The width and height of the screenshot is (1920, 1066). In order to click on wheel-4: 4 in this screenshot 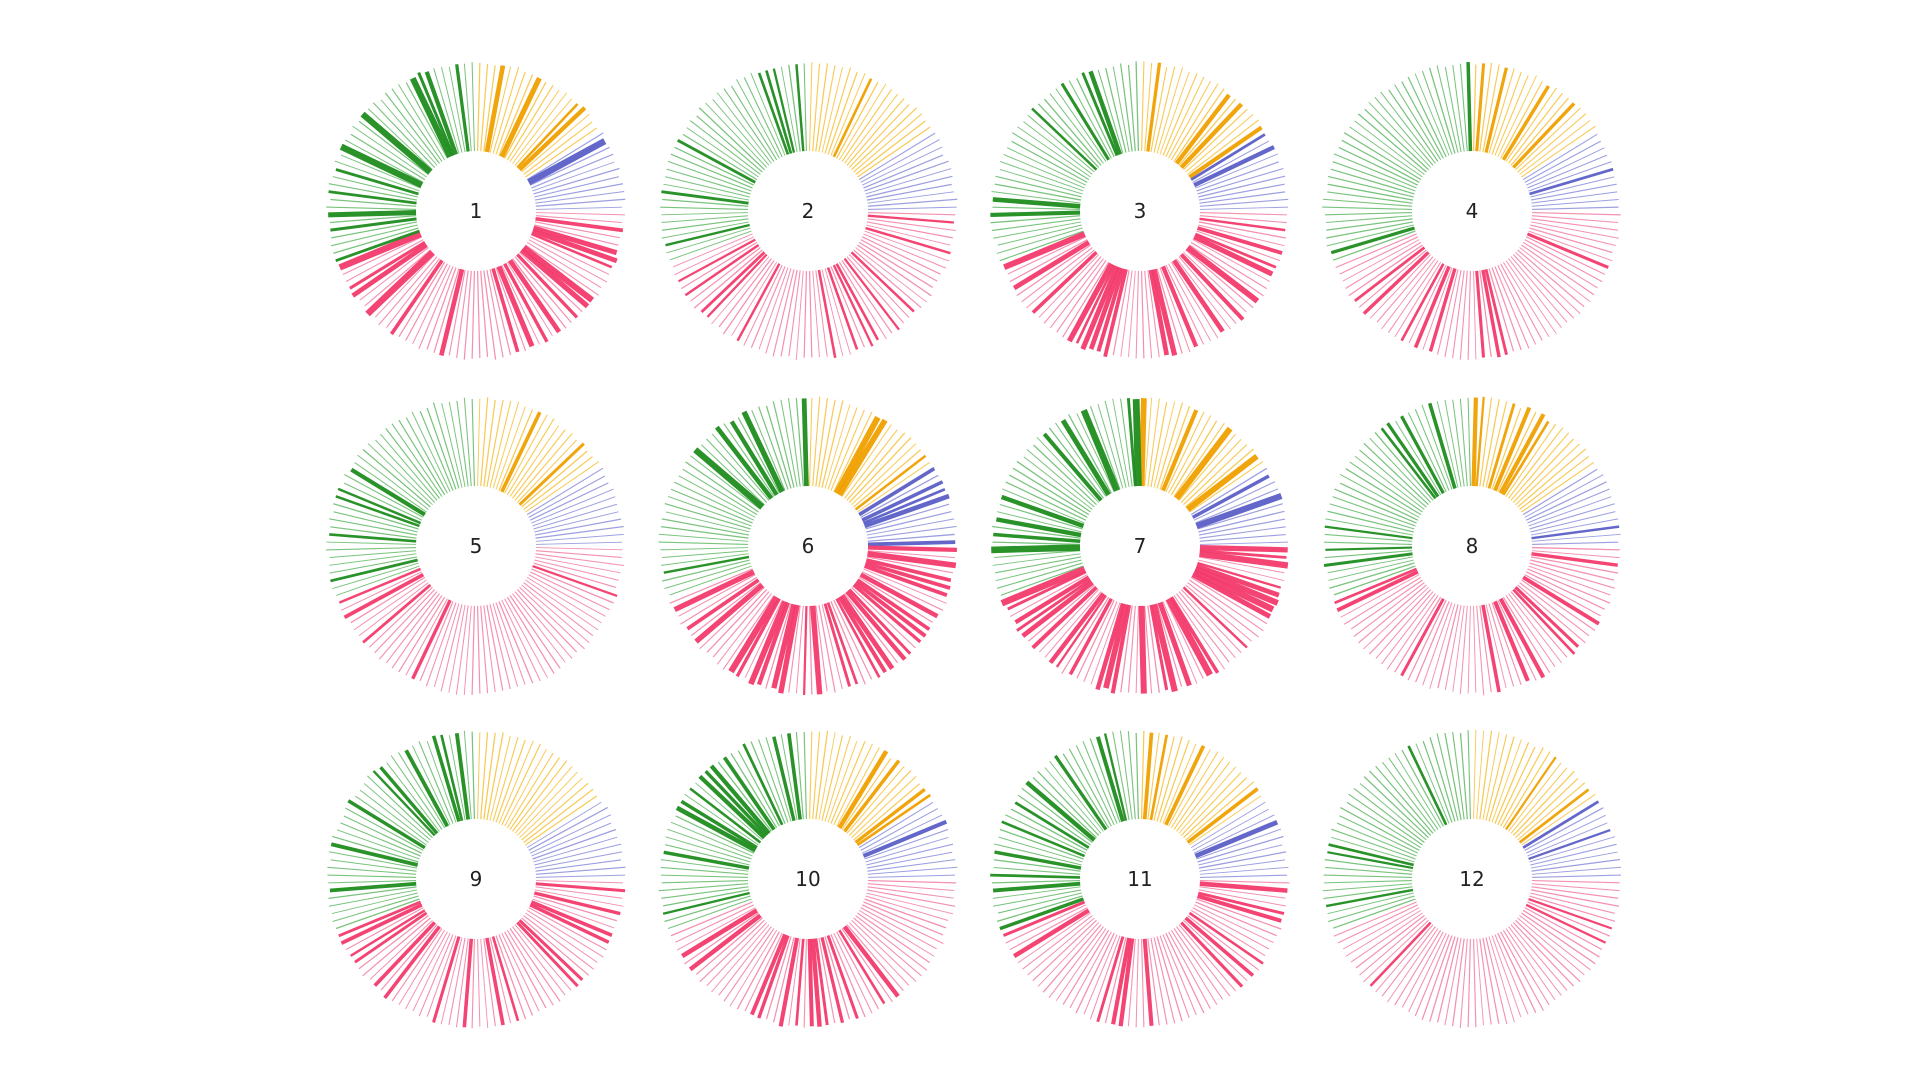, I will do `click(1471, 210)`.